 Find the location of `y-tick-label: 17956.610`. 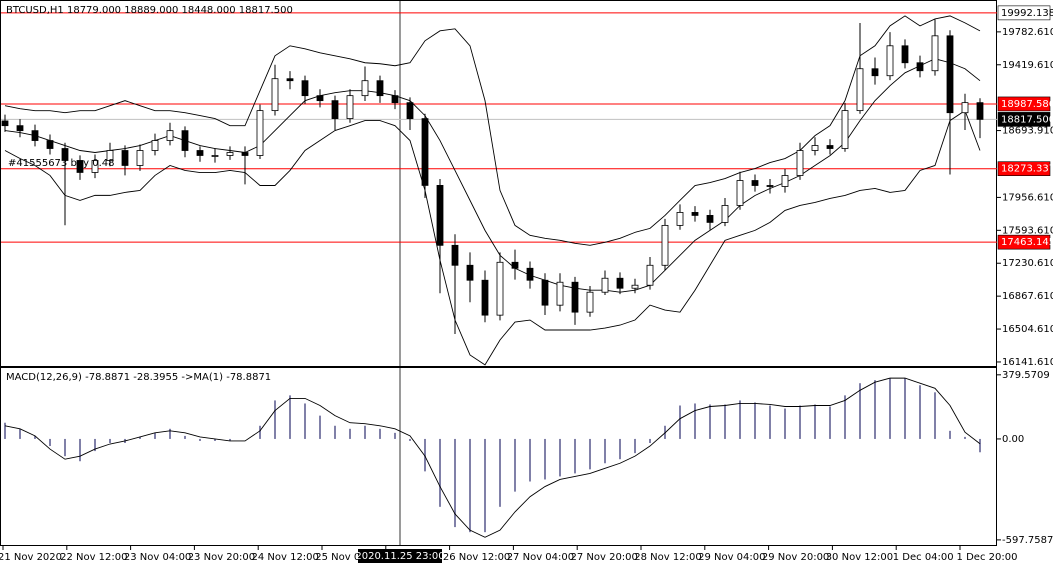

y-tick-label: 17956.610 is located at coordinates (1027, 197).